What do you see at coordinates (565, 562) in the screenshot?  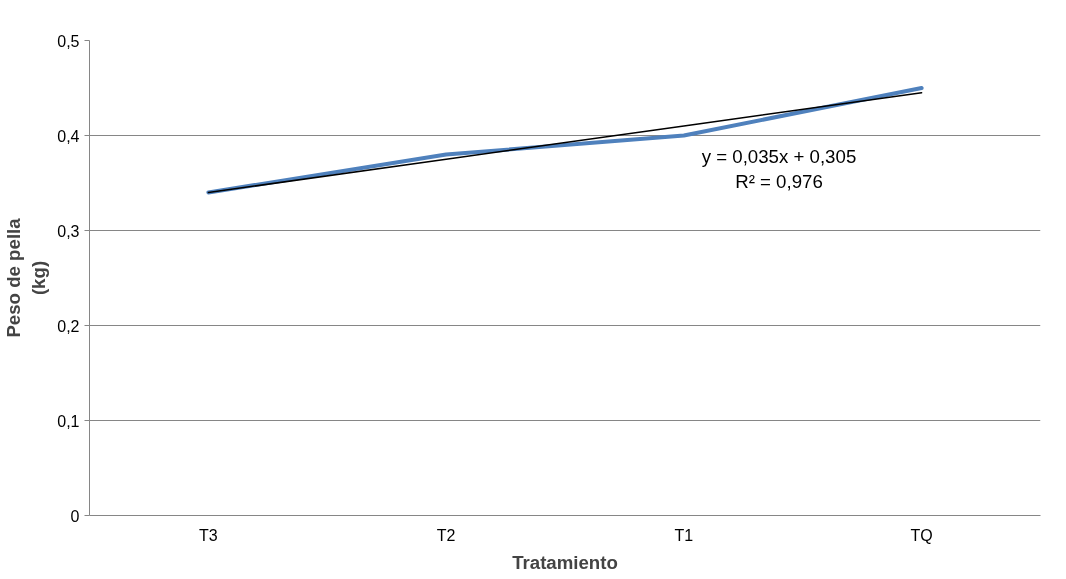 I see `x-axis-title: Tratamiento` at bounding box center [565, 562].